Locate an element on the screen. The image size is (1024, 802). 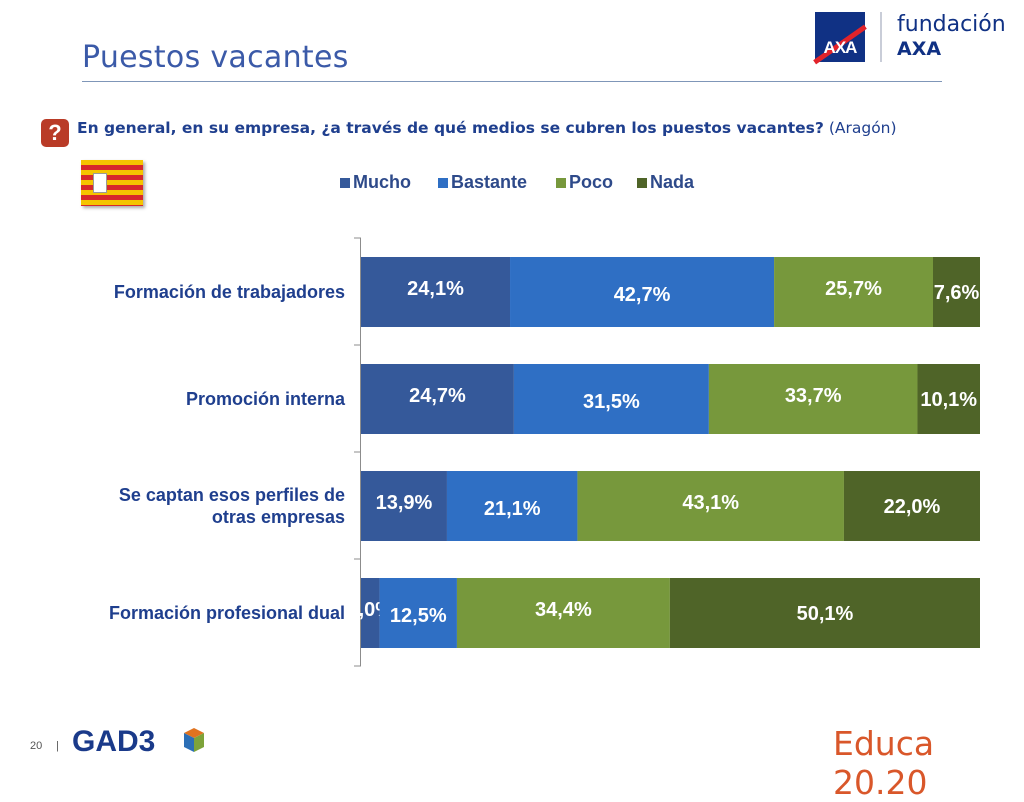
data-label: 10,1% is located at coordinates (948, 400).